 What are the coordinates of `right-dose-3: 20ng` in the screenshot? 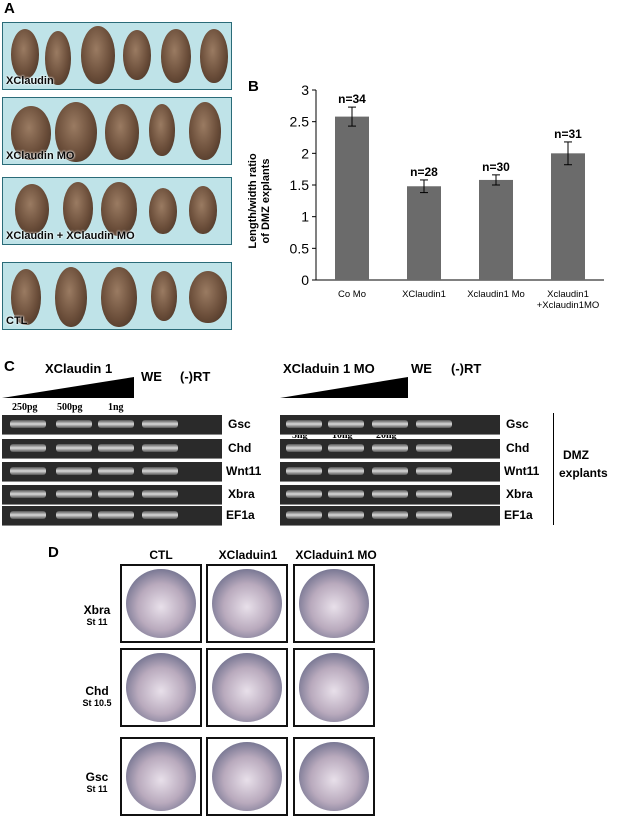 It's located at (386, 435).